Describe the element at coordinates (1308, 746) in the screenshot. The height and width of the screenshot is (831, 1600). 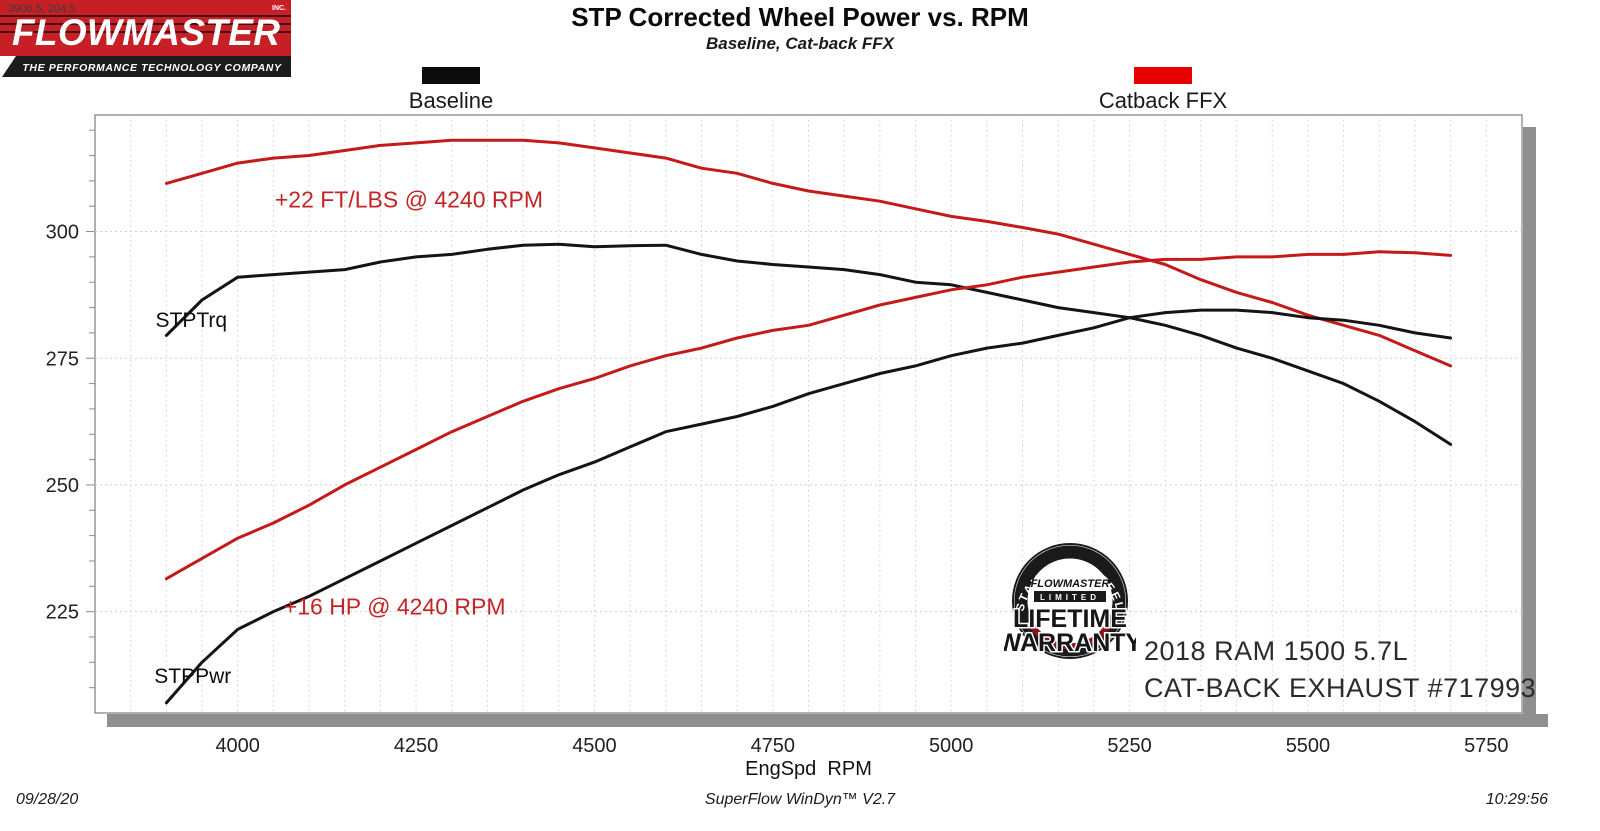
I see `x-tick-label: 5500` at that location.